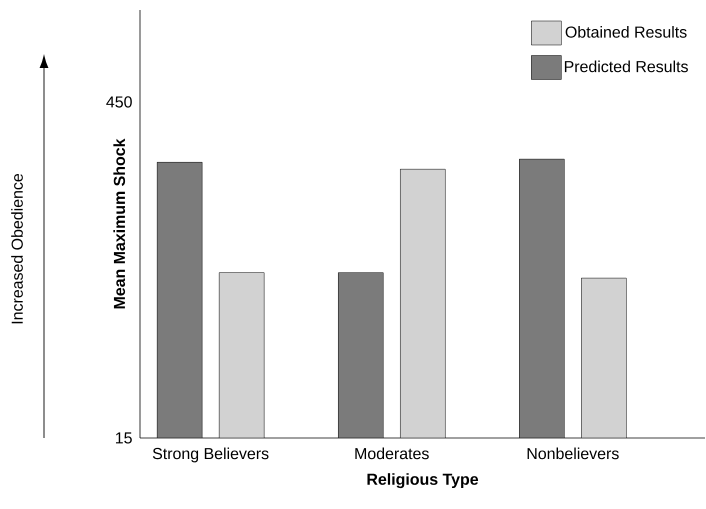 The height and width of the screenshot is (509, 706). Describe the element at coordinates (626, 66) in the screenshot. I see `legend-label: Predicted Results` at that location.